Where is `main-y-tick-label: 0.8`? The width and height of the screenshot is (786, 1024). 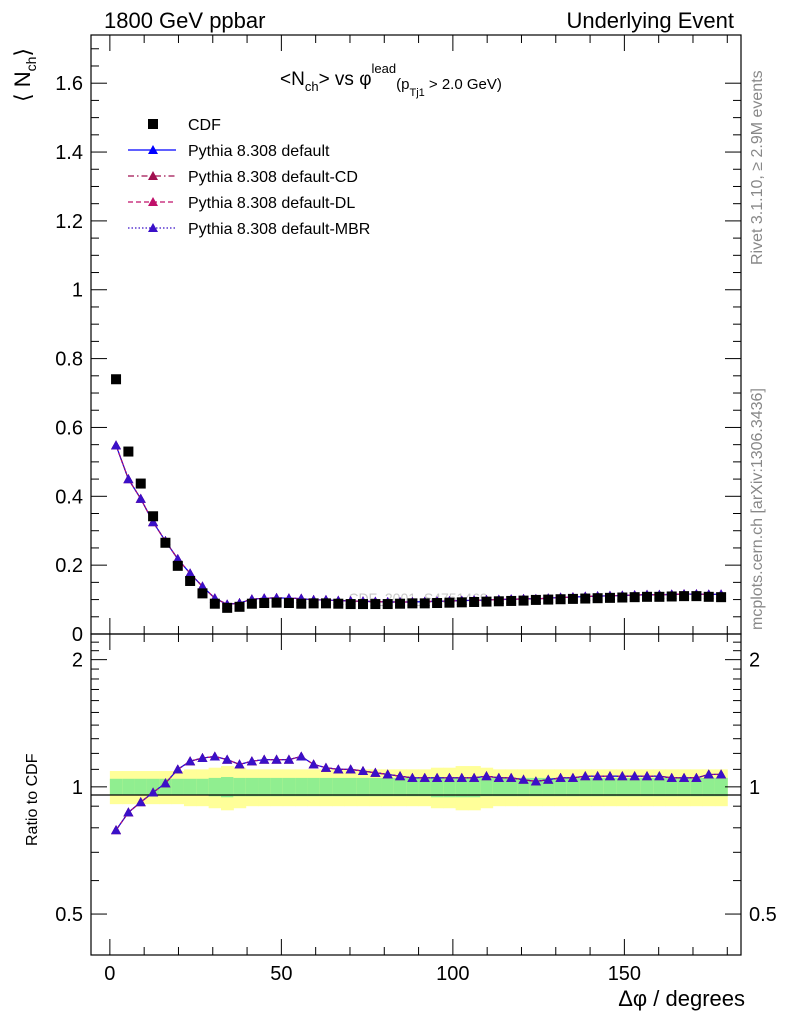
main-y-tick-label: 0.8 is located at coordinates (69, 360).